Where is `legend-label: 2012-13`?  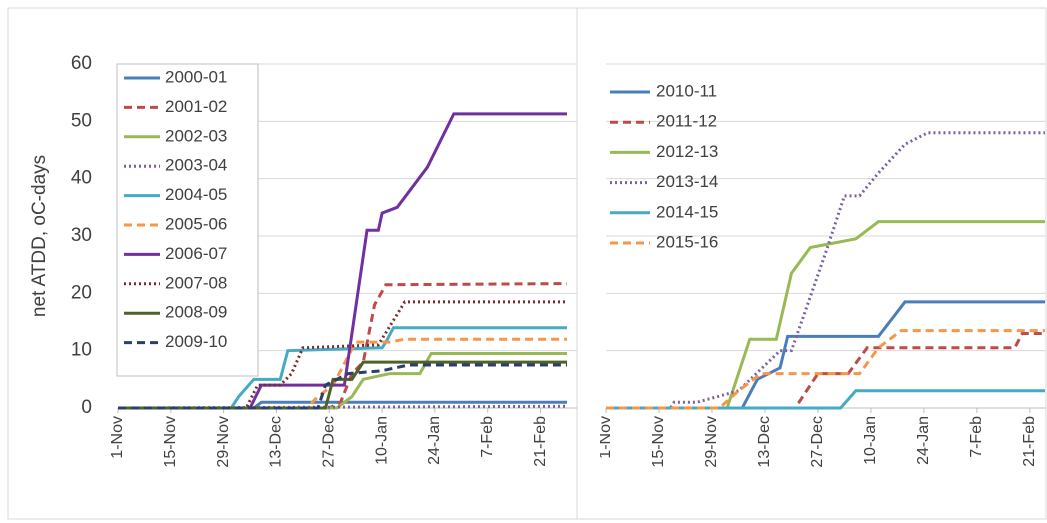
legend-label: 2012-13 is located at coordinates (687, 151).